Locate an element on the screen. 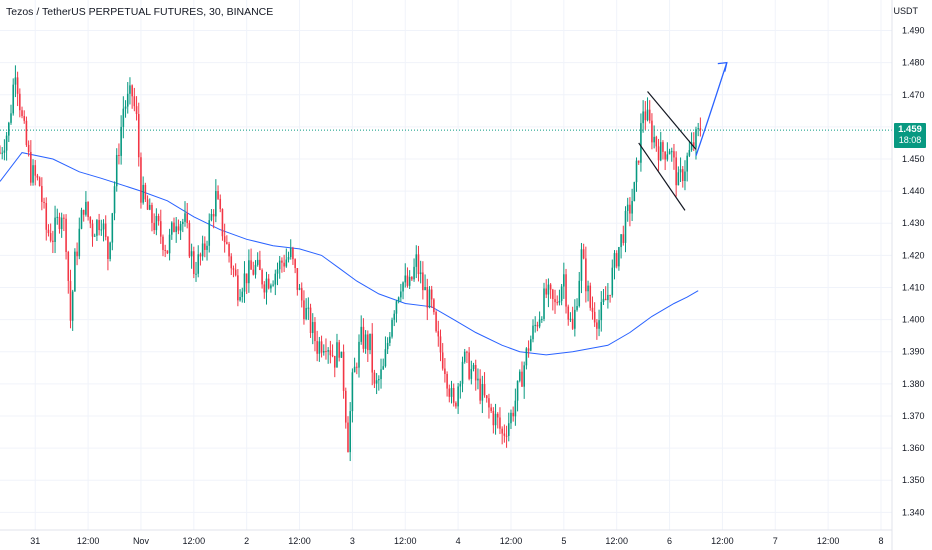 This screenshot has height=550, width=932. price-tick-label: 1.490 is located at coordinates (913, 31).